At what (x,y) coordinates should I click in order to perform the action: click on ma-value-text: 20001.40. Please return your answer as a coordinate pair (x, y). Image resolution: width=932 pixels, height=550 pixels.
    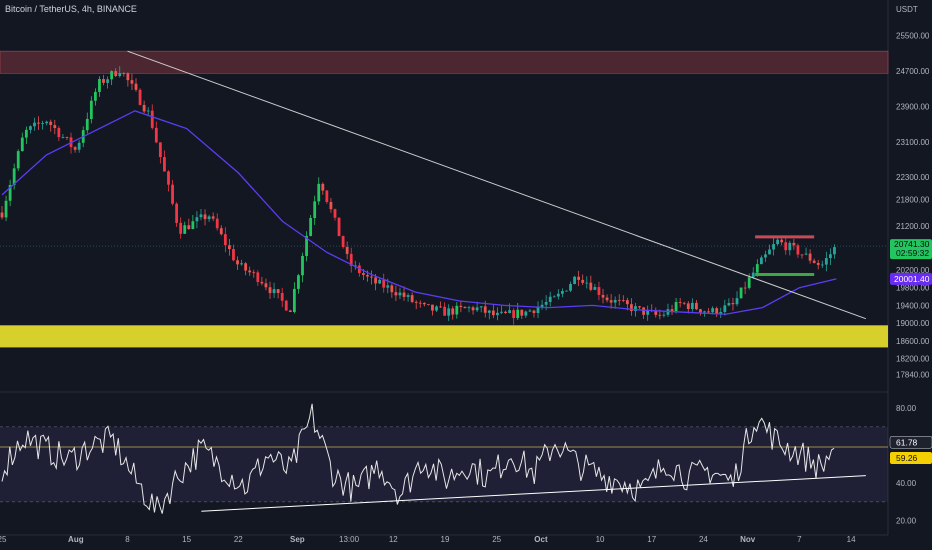
    Looking at the image, I should click on (912, 279).